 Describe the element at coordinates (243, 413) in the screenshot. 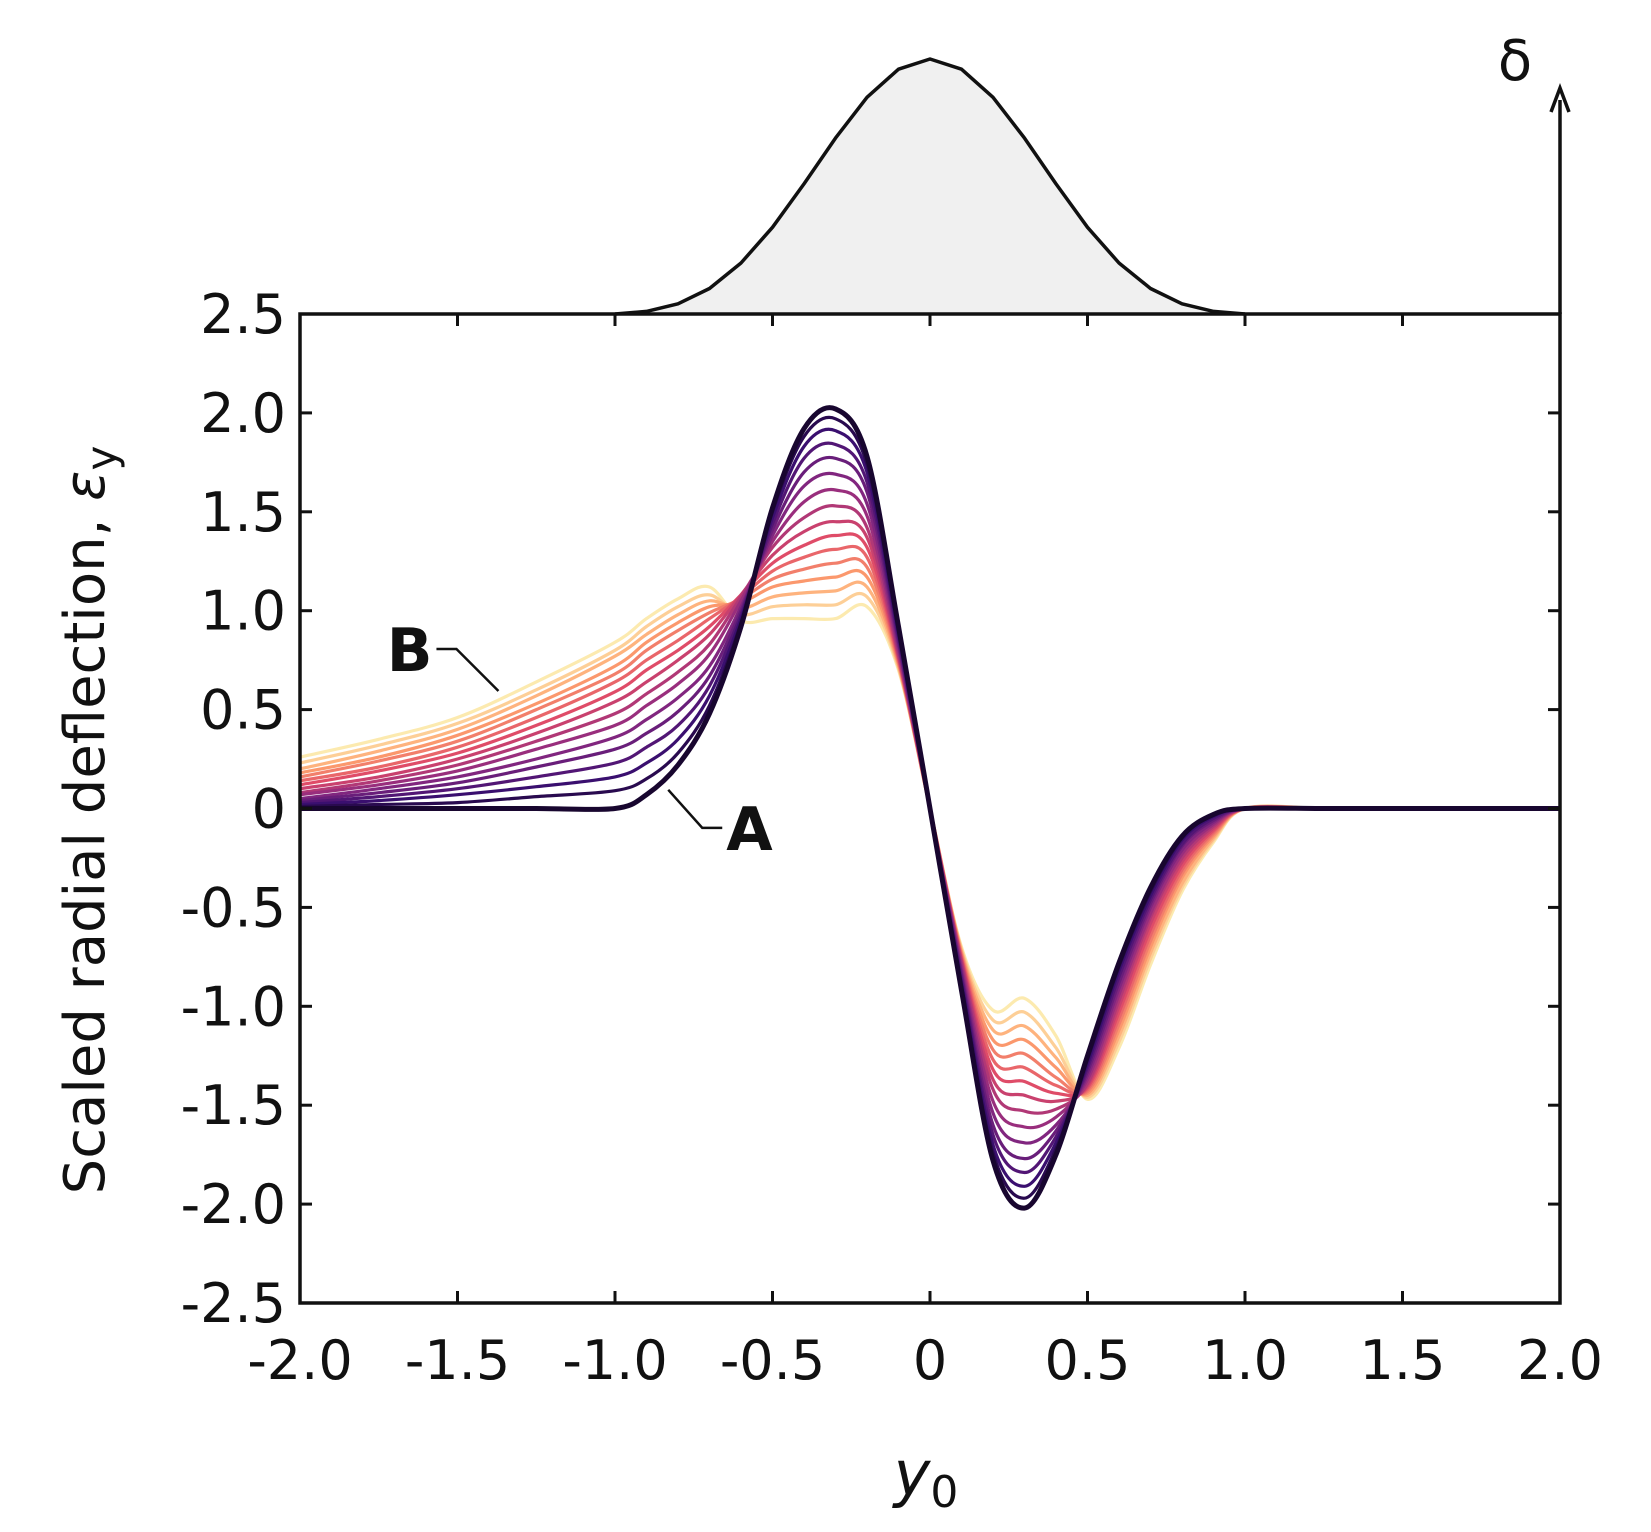

I see `y-tick-label: 2.0` at that location.